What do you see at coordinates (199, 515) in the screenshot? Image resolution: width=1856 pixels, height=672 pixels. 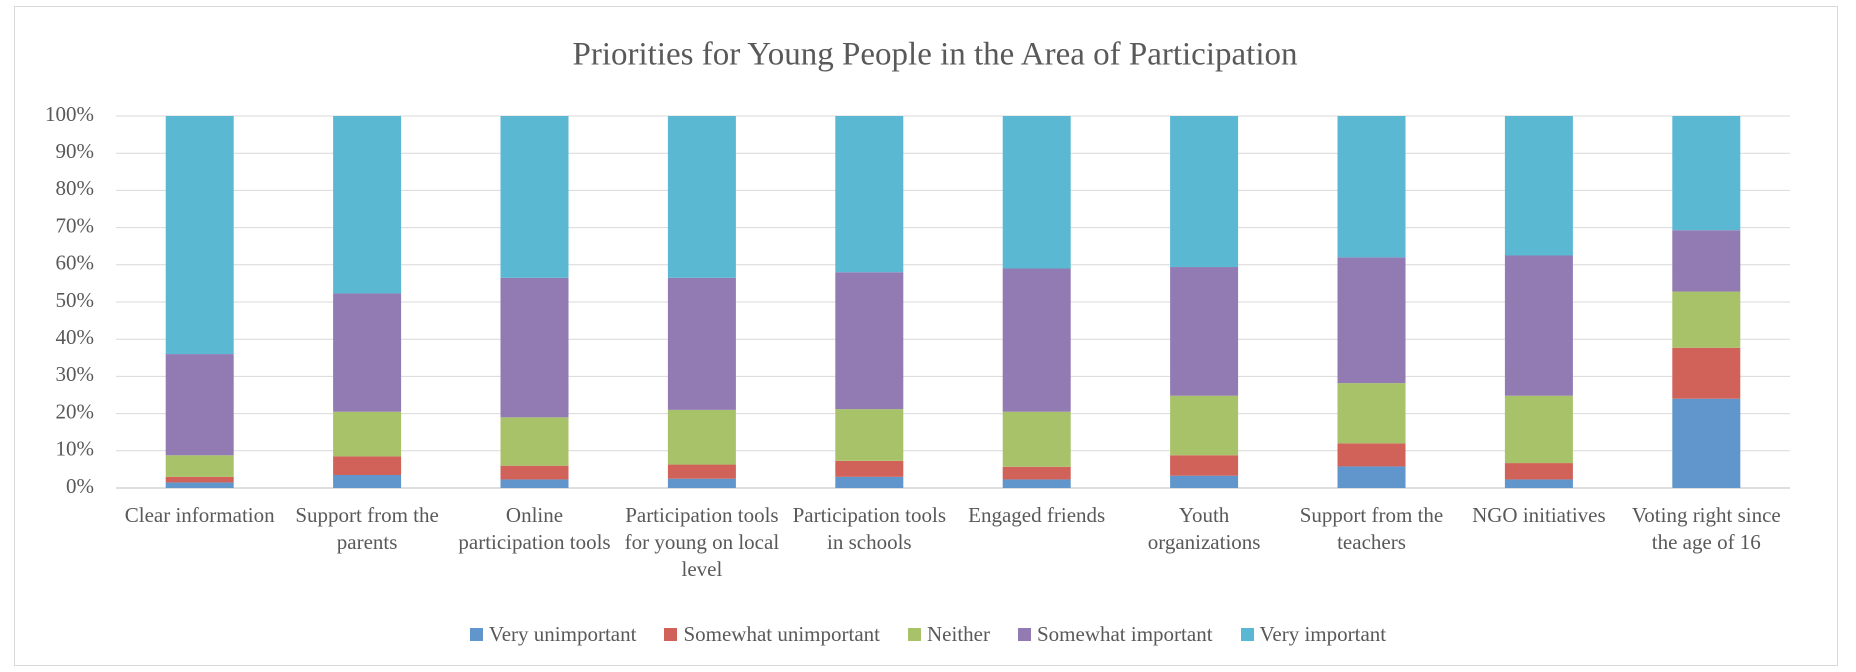 I see `x-tick-label: Clear information` at bounding box center [199, 515].